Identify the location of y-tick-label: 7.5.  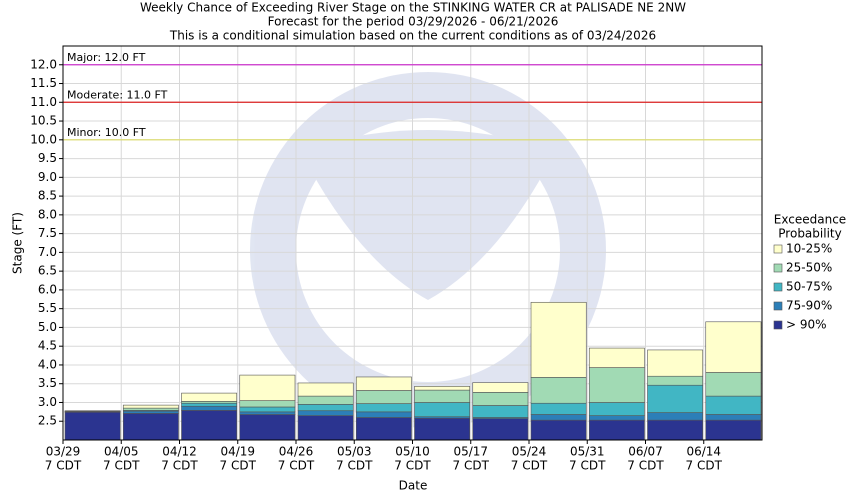
(47, 233).